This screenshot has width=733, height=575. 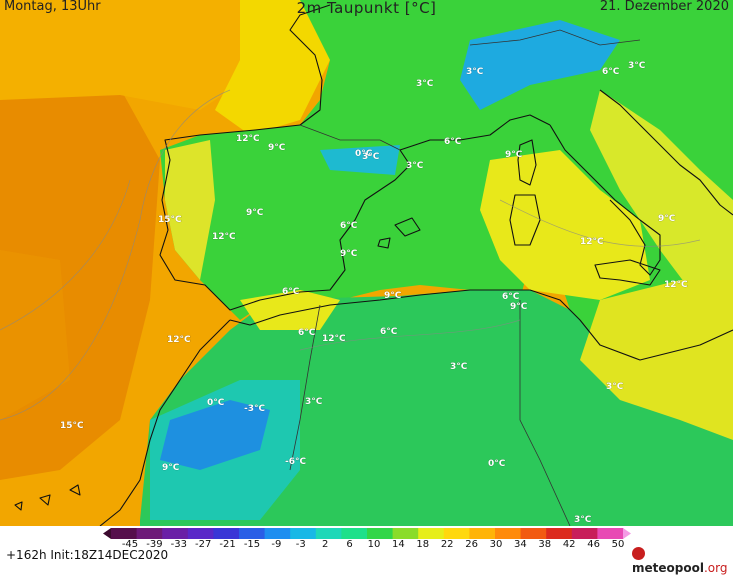 What do you see at coordinates (305, 387) in the screenshot?
I see `algeria-border` at bounding box center [305, 387].